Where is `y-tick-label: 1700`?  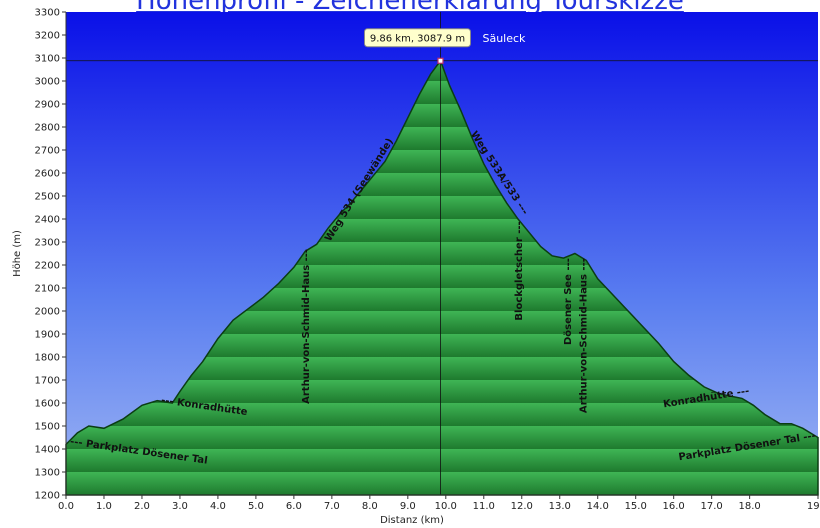 y-tick-label: 1700 is located at coordinates (47, 381).